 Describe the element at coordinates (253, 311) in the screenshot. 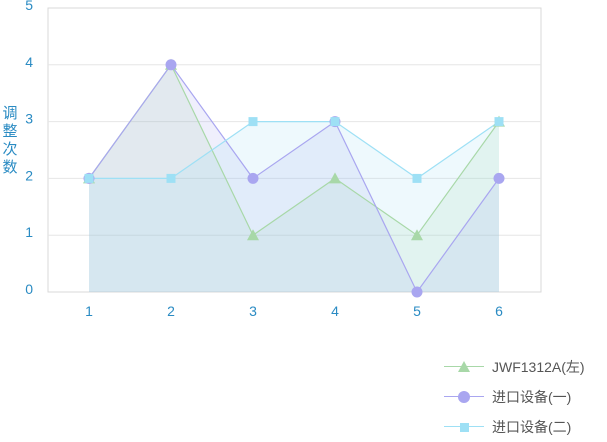

I see `x-tick-label-3: 3` at that location.